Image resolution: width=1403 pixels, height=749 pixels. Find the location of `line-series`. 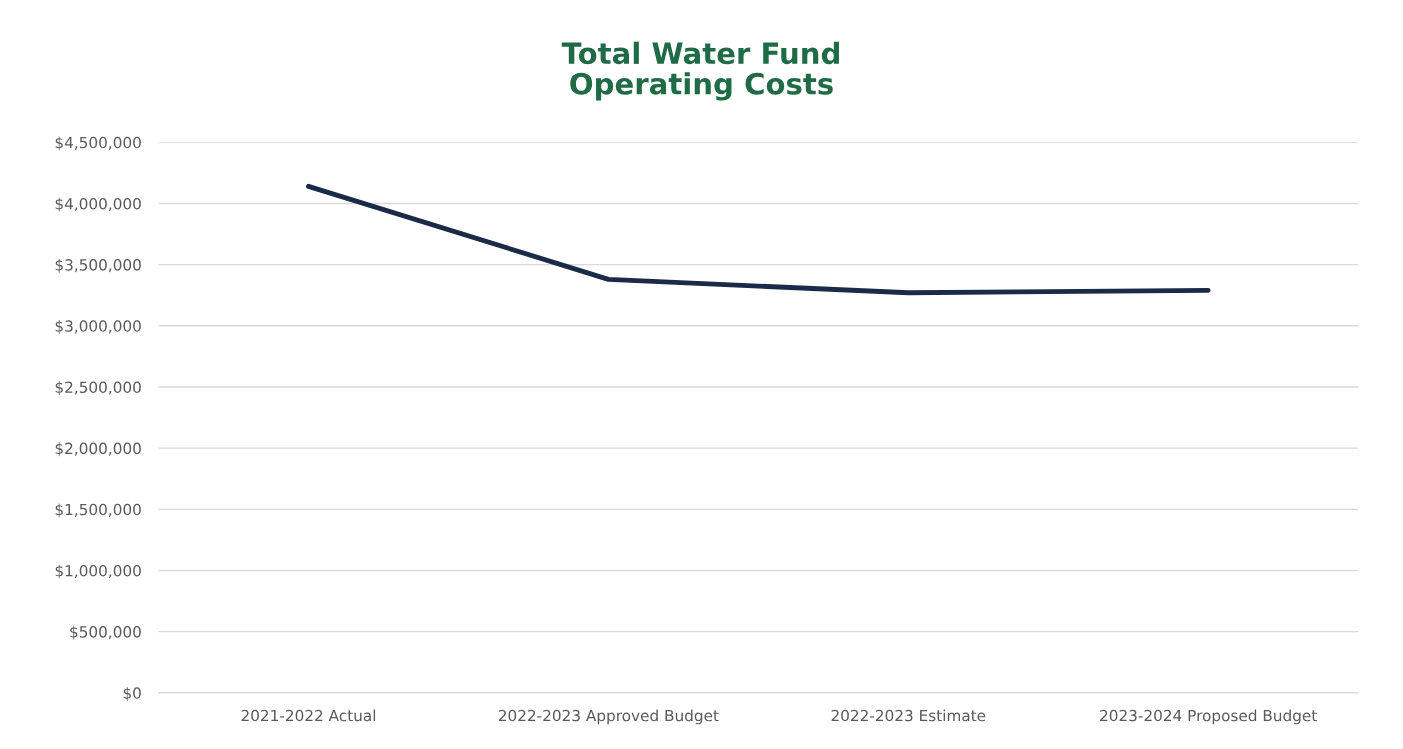

line-series is located at coordinates (758, 239).